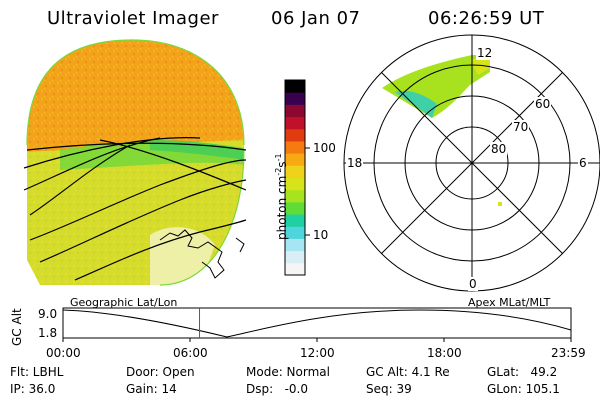  I want to click on timeline-y-min: 1.8, so click(48, 333).